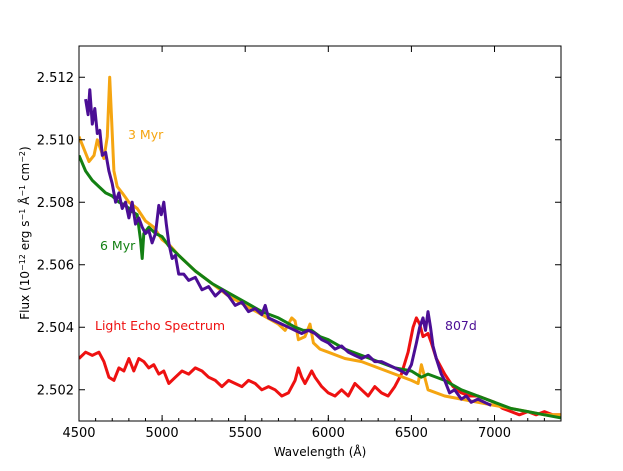 This screenshot has height=471, width=623. Describe the element at coordinates (146, 134) in the screenshot. I see `series-label-3-myr: 3 Myr` at that location.